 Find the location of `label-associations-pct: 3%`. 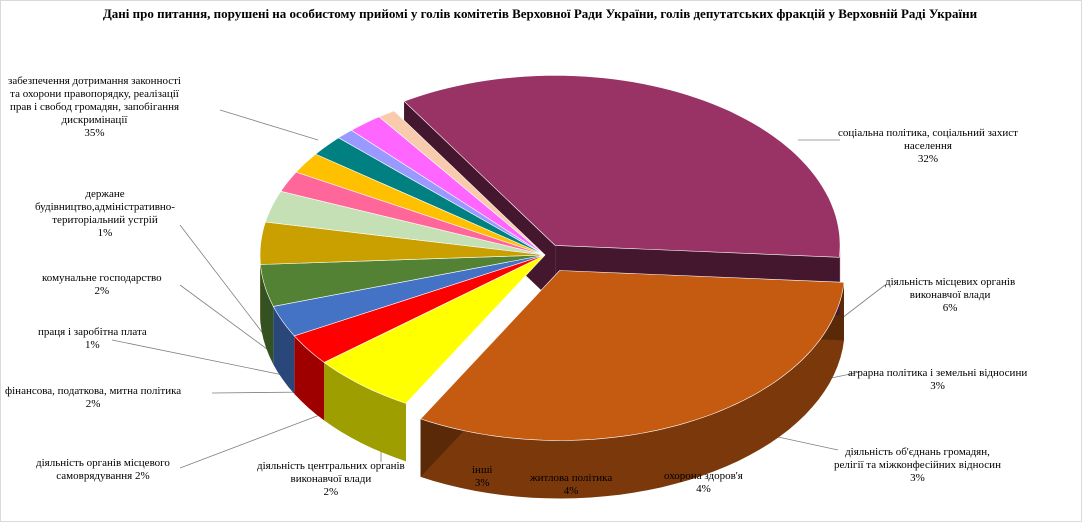

label-associations-pct: 3% is located at coordinates (917, 478).